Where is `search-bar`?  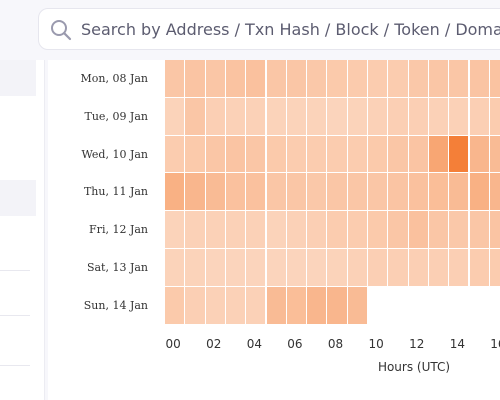 search-bar is located at coordinates (269, 29).